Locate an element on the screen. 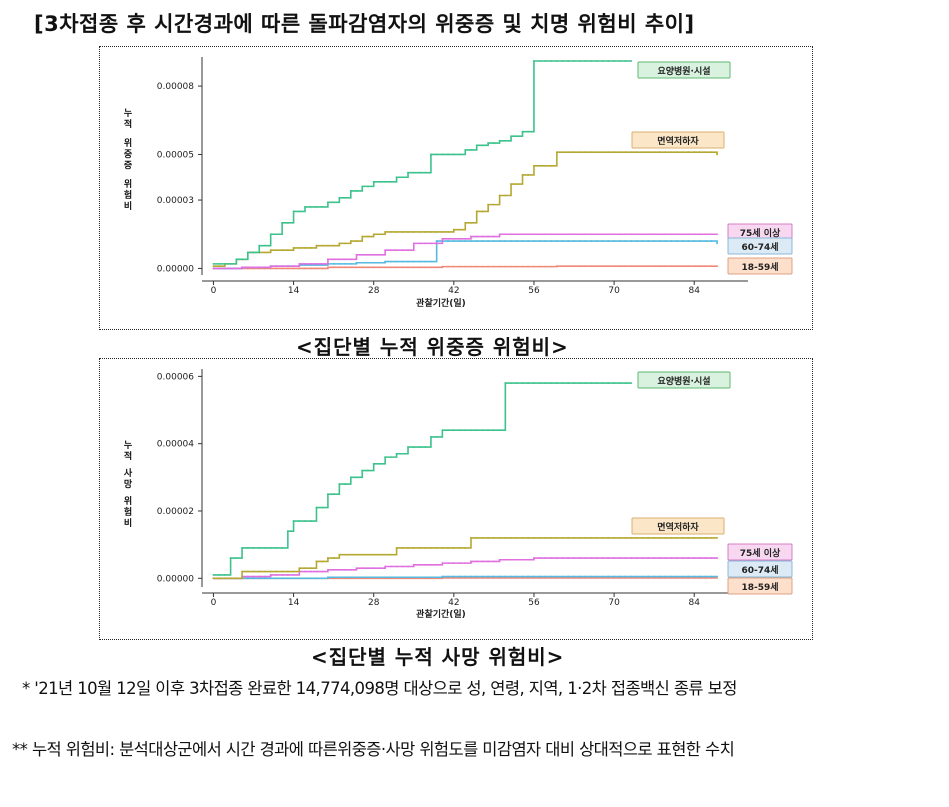 Image resolution: width=949 pixels, height=807 pixels. x-tick-label: 70 is located at coordinates (614, 291).